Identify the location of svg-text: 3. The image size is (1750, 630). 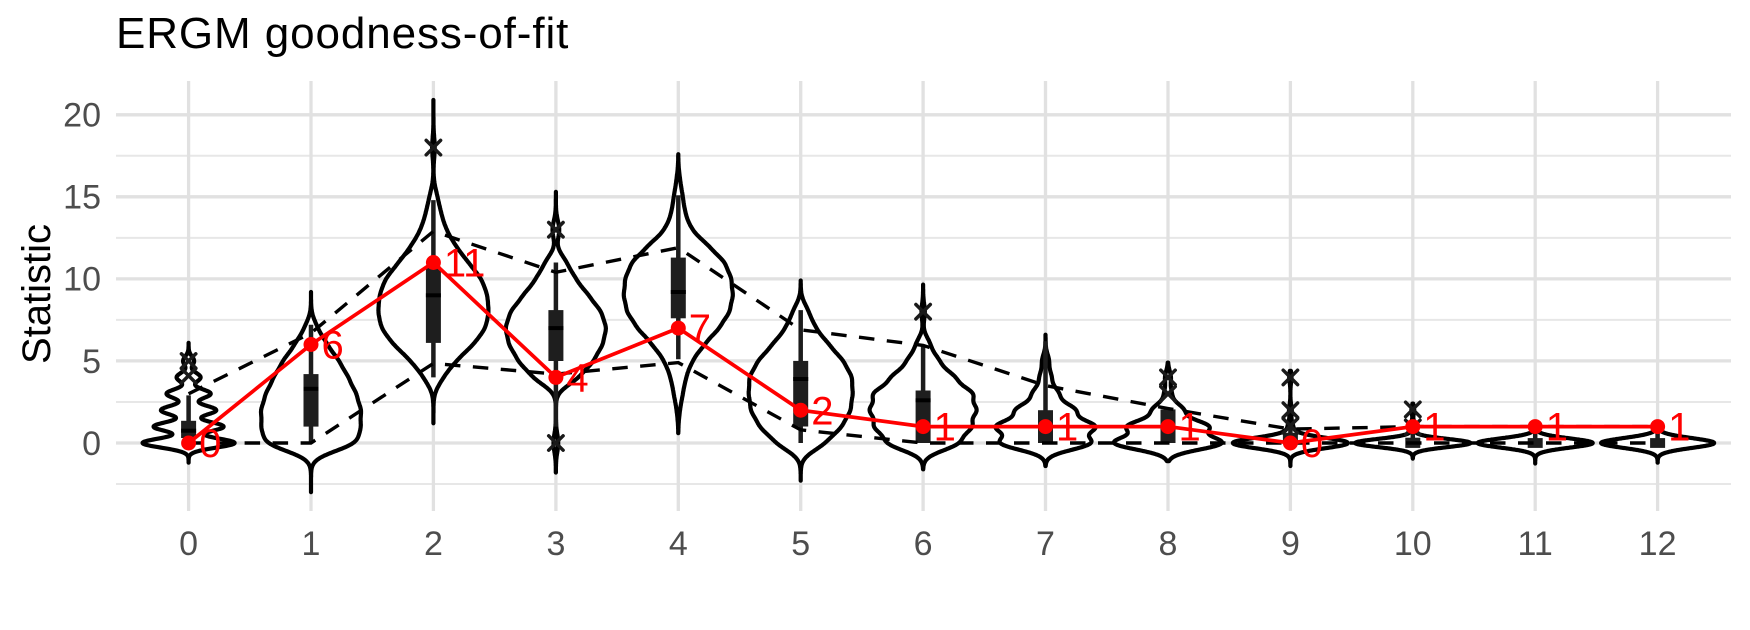
(555, 544).